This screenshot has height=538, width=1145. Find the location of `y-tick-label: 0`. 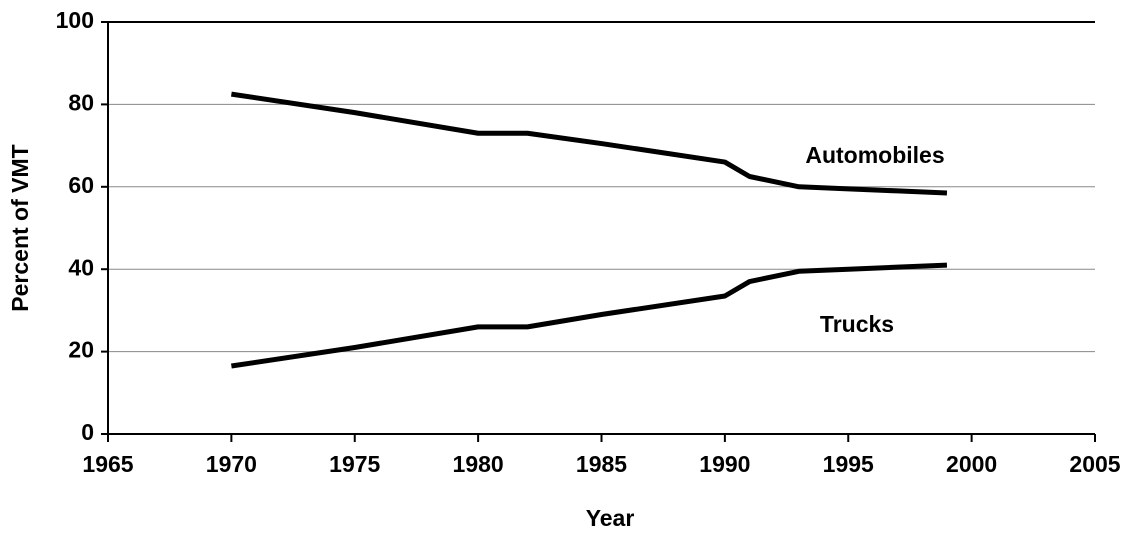

y-tick-label: 0 is located at coordinates (87, 432).